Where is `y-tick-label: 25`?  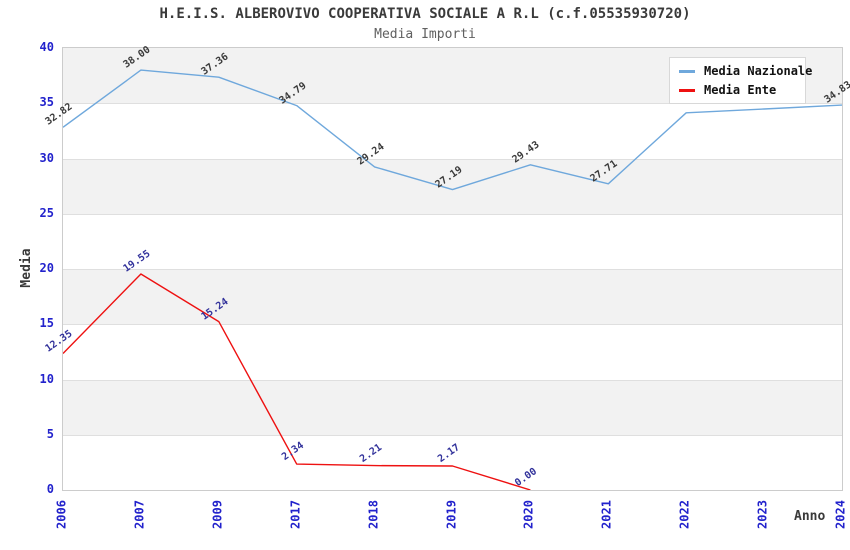 y-tick-label: 25 is located at coordinates (46, 212).